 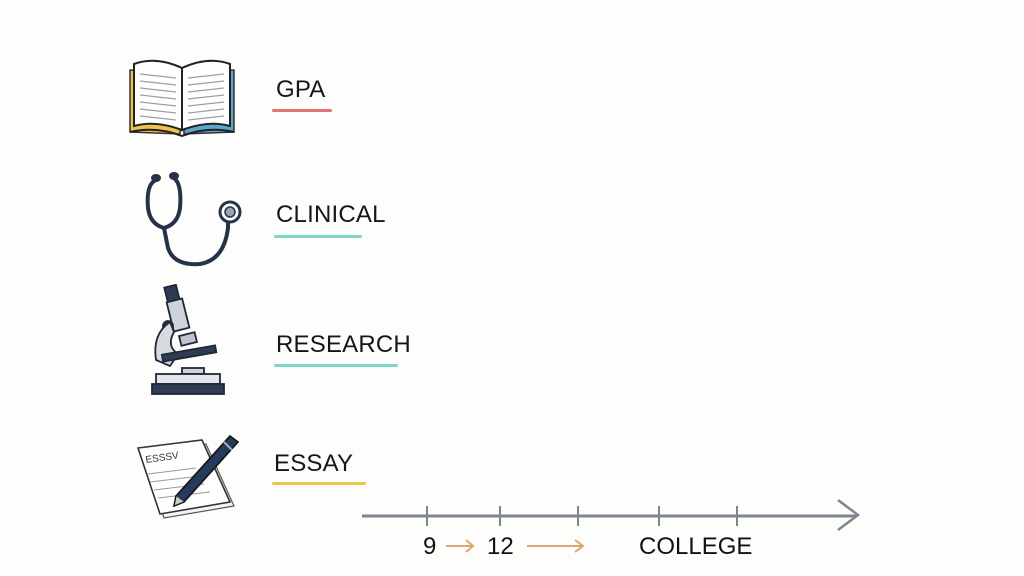 I want to click on category-label-essay: ESSAY, so click(x=314, y=463).